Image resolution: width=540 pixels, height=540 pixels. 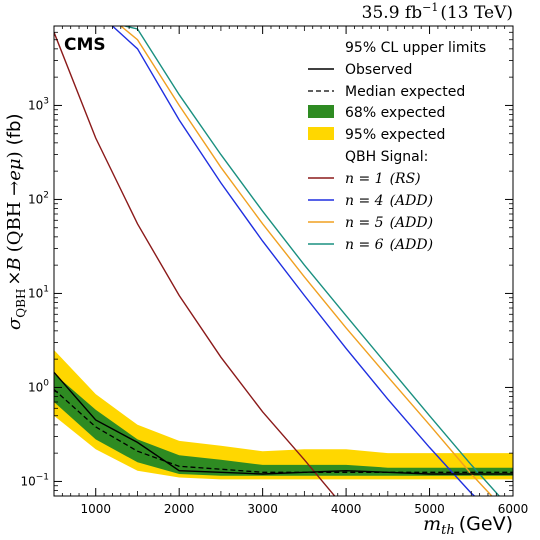 I want to click on legend-signal-label-n5: n = 5 (ADD), so click(x=389, y=223).